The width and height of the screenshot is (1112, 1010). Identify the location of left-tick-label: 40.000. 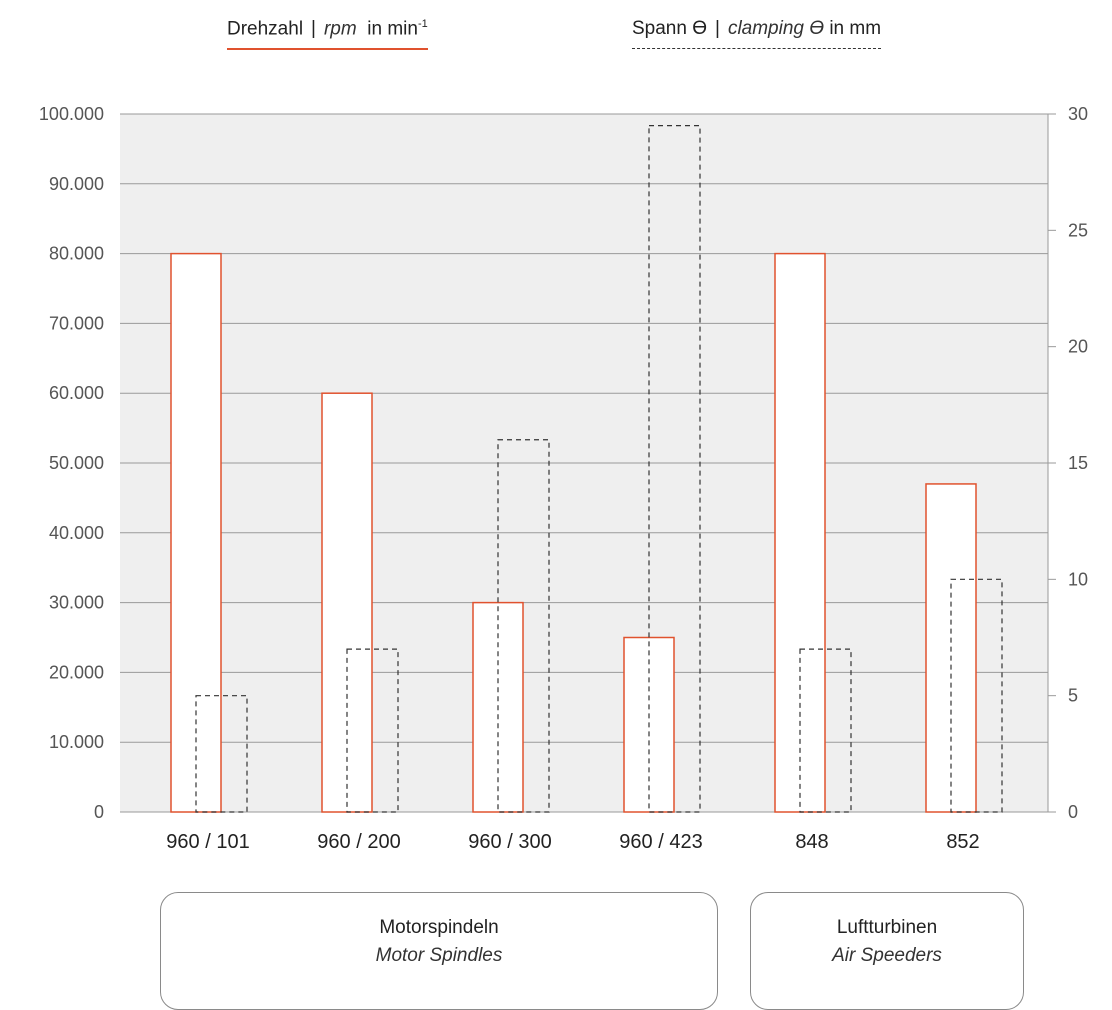
(76, 533).